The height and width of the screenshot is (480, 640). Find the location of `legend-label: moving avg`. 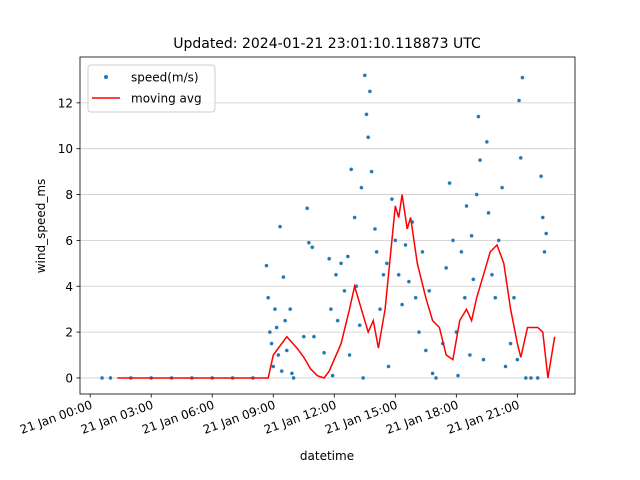

legend-label: moving avg is located at coordinates (166, 99).